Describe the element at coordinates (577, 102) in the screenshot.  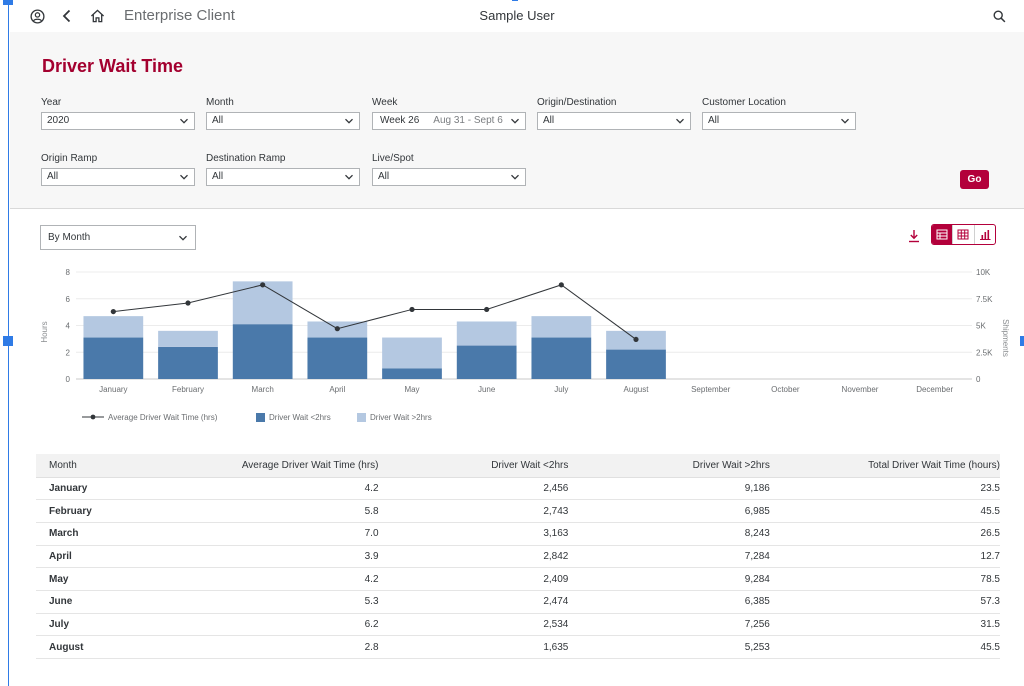
I see `origin-destination-label: Origin/Destination` at that location.